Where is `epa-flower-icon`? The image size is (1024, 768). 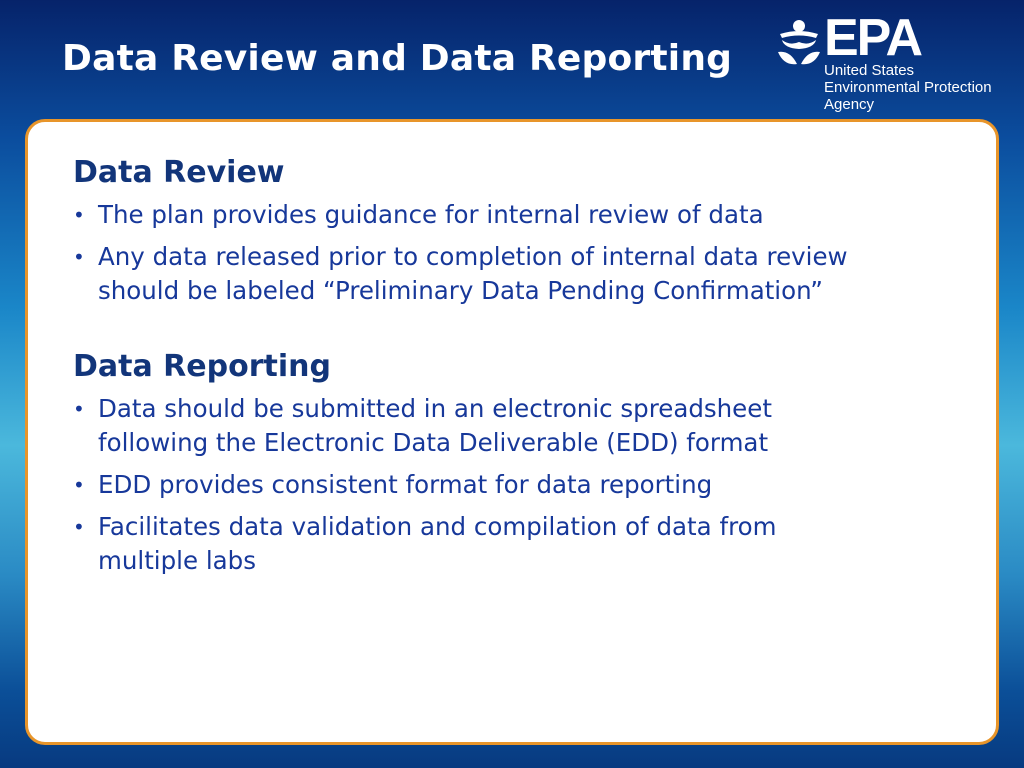
epa-flower-icon is located at coordinates (799, 42).